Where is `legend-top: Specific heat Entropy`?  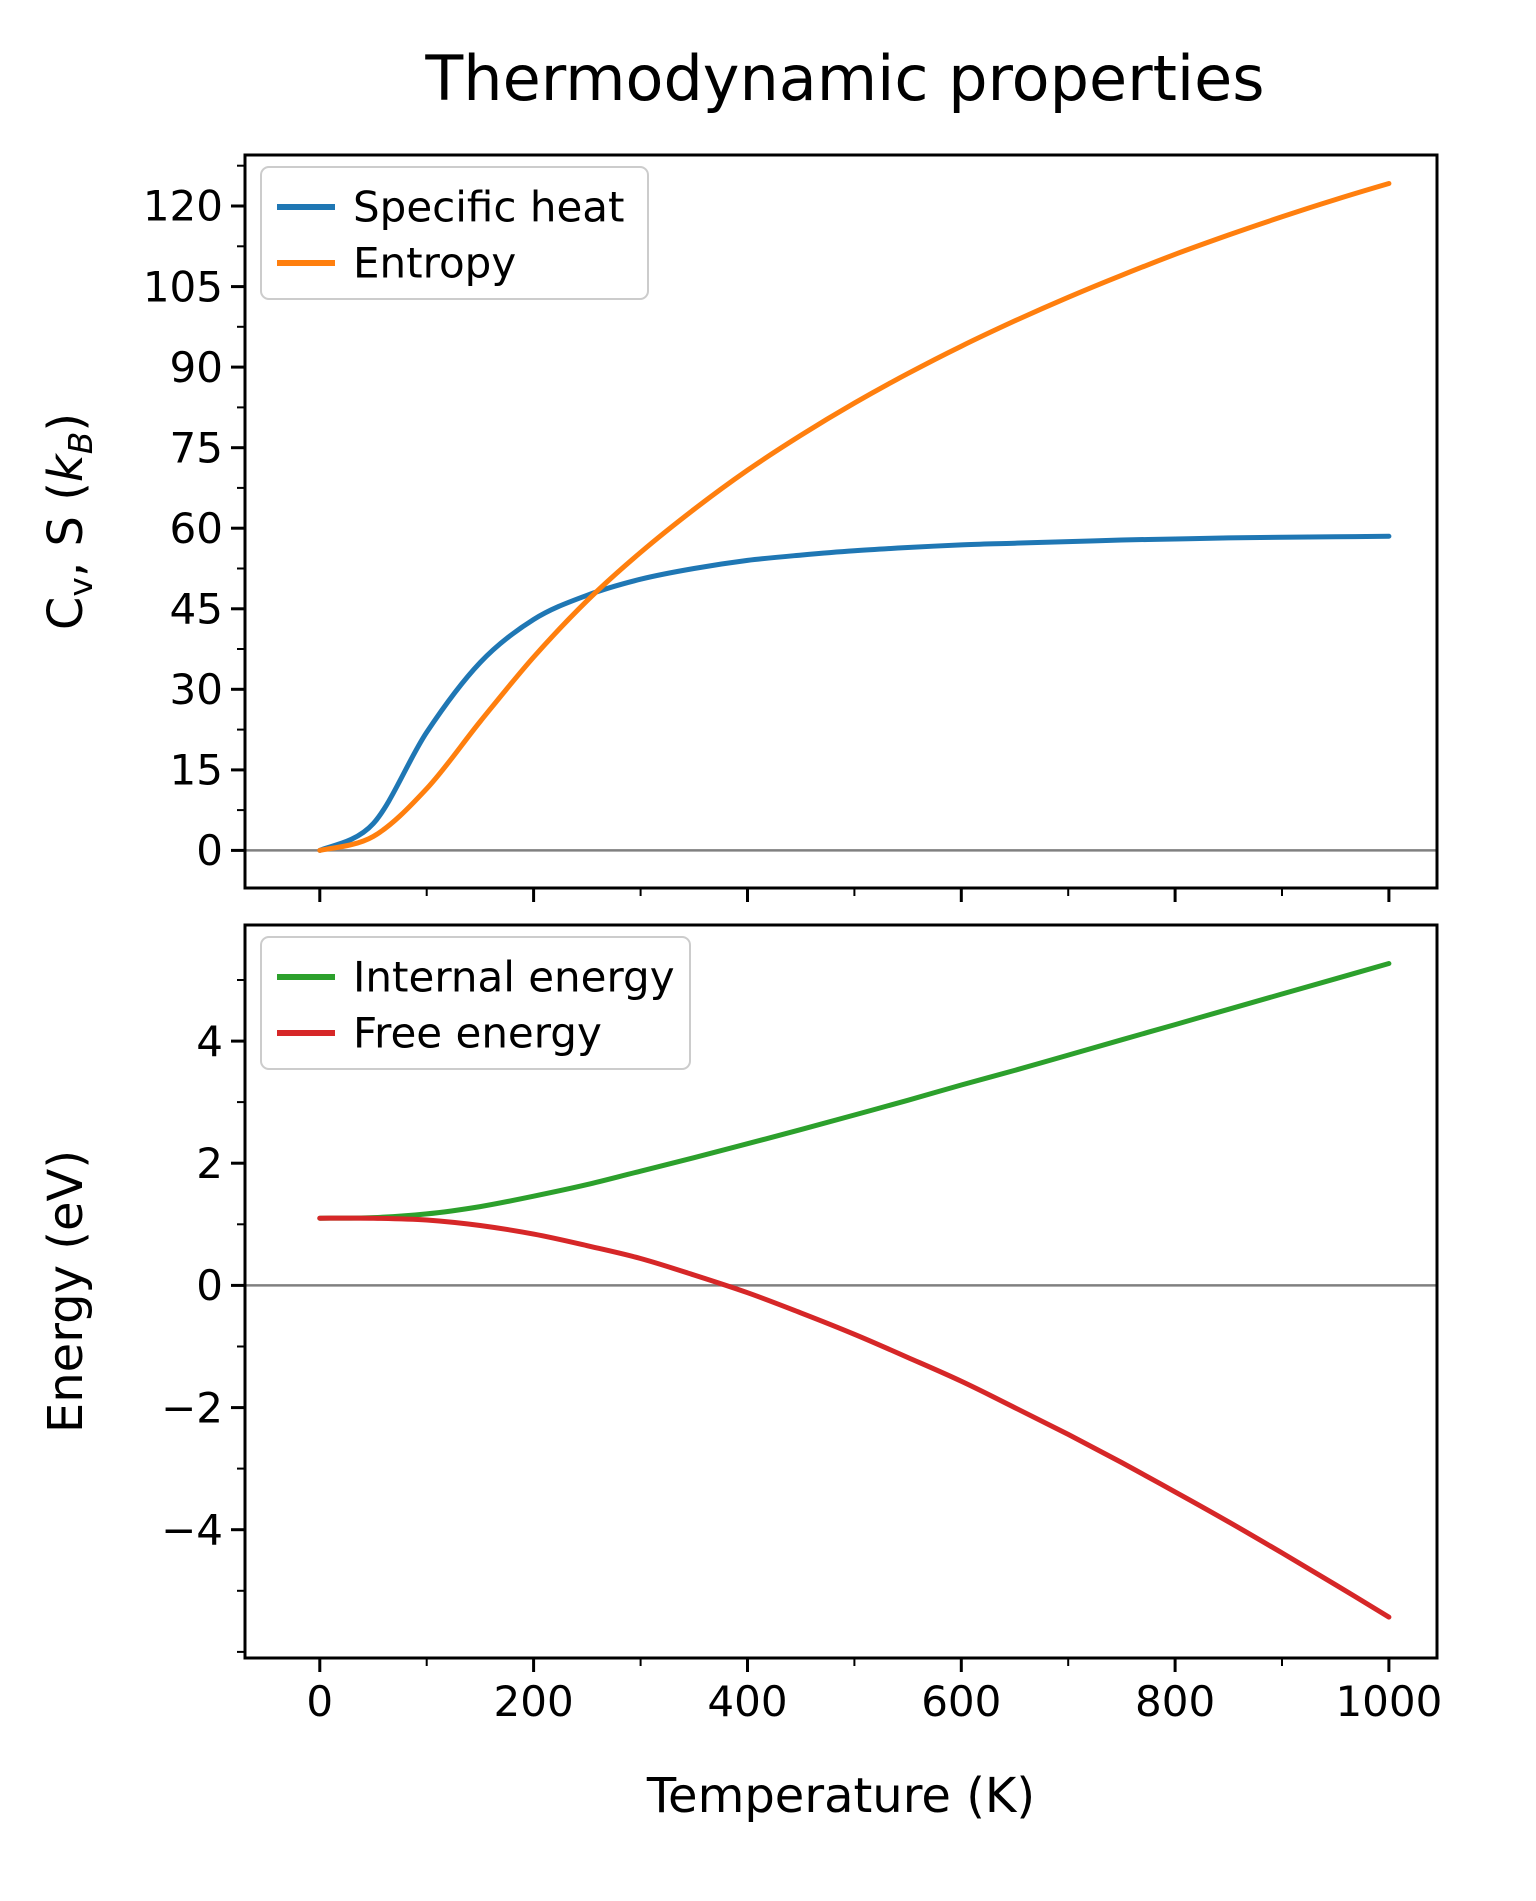 legend-top: Specific heat Entropy is located at coordinates (454, 233).